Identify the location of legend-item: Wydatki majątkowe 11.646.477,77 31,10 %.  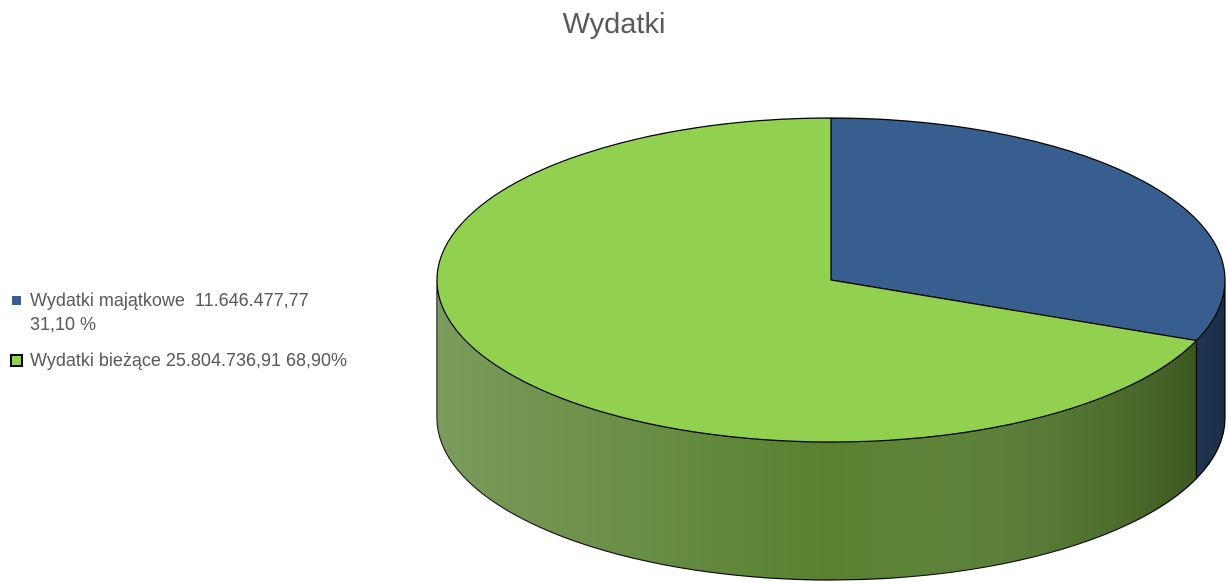
(180, 312).